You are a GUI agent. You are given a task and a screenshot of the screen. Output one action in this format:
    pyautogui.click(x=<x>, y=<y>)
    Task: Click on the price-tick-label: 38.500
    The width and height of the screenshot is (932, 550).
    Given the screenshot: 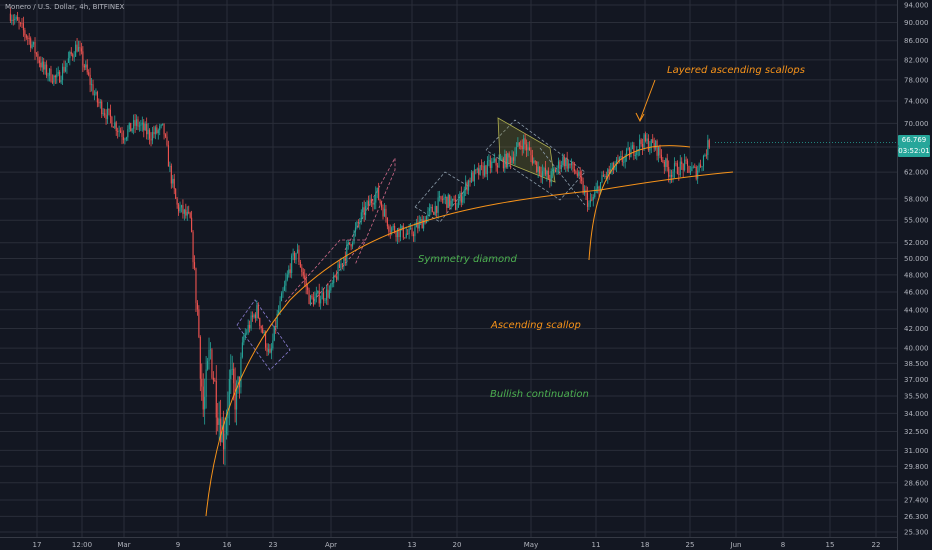 What is the action you would take?
    pyautogui.click(x=916, y=364)
    